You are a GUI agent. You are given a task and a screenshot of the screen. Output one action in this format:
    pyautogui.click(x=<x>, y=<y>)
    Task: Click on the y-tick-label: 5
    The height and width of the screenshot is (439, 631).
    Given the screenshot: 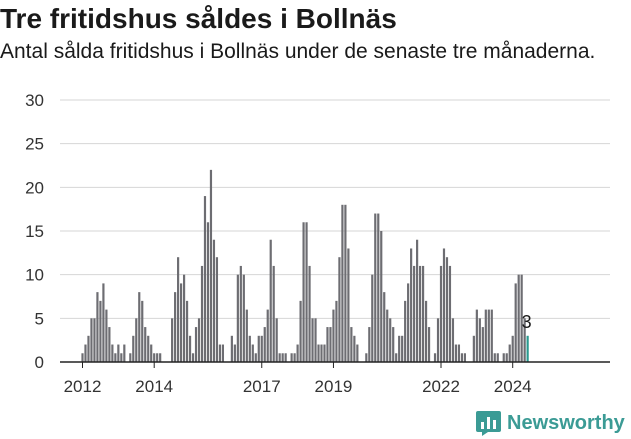 What is the action you would take?
    pyautogui.click(x=39, y=318)
    